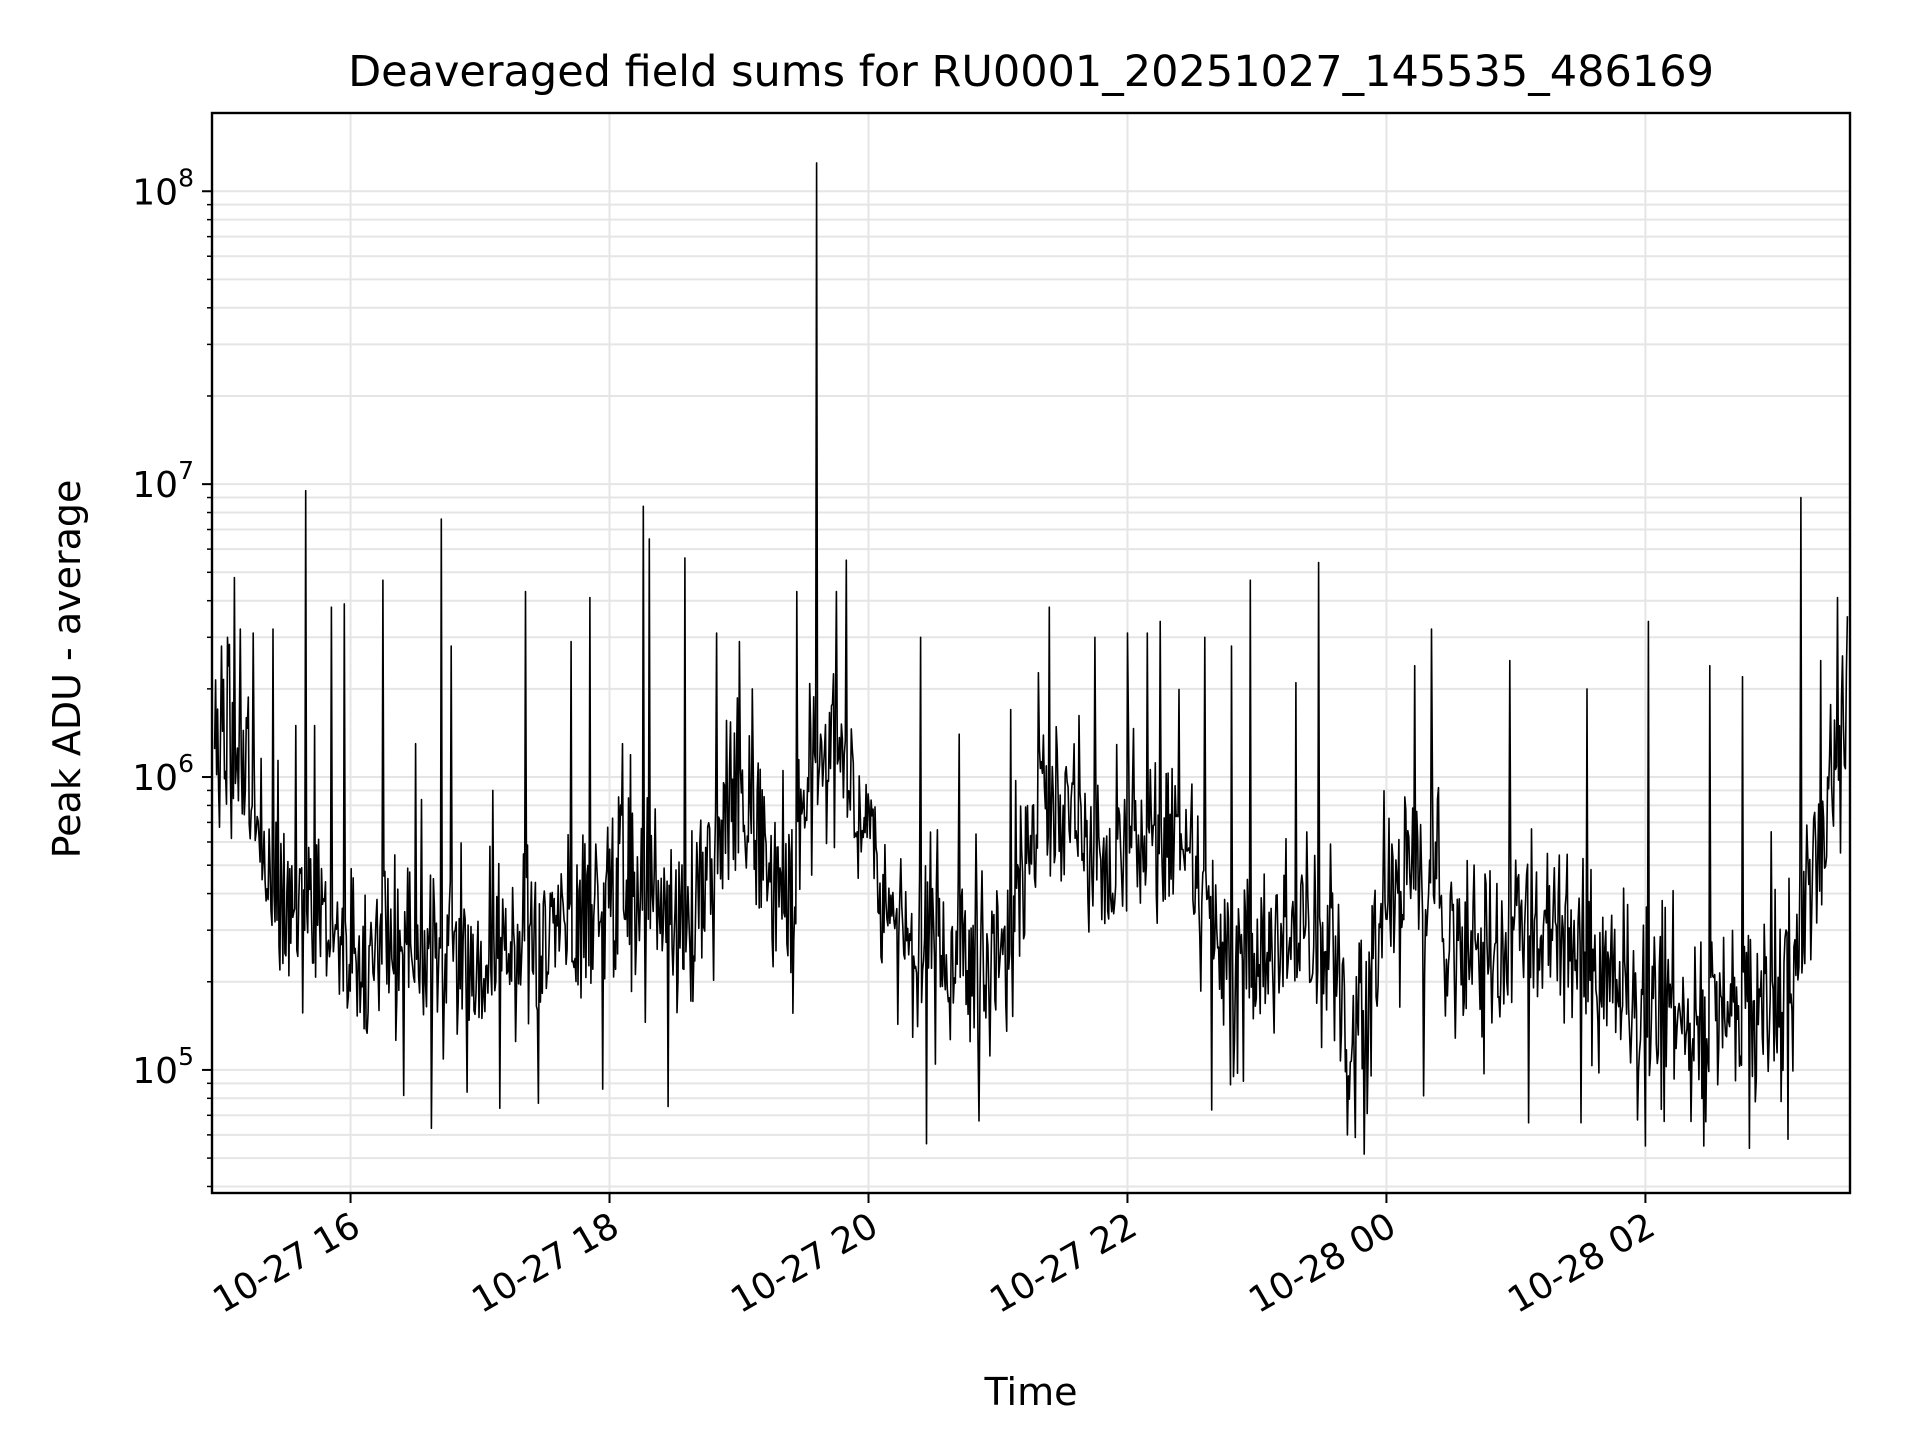  I want to click on y-tick-label: 10⁸, so click(163, 188).